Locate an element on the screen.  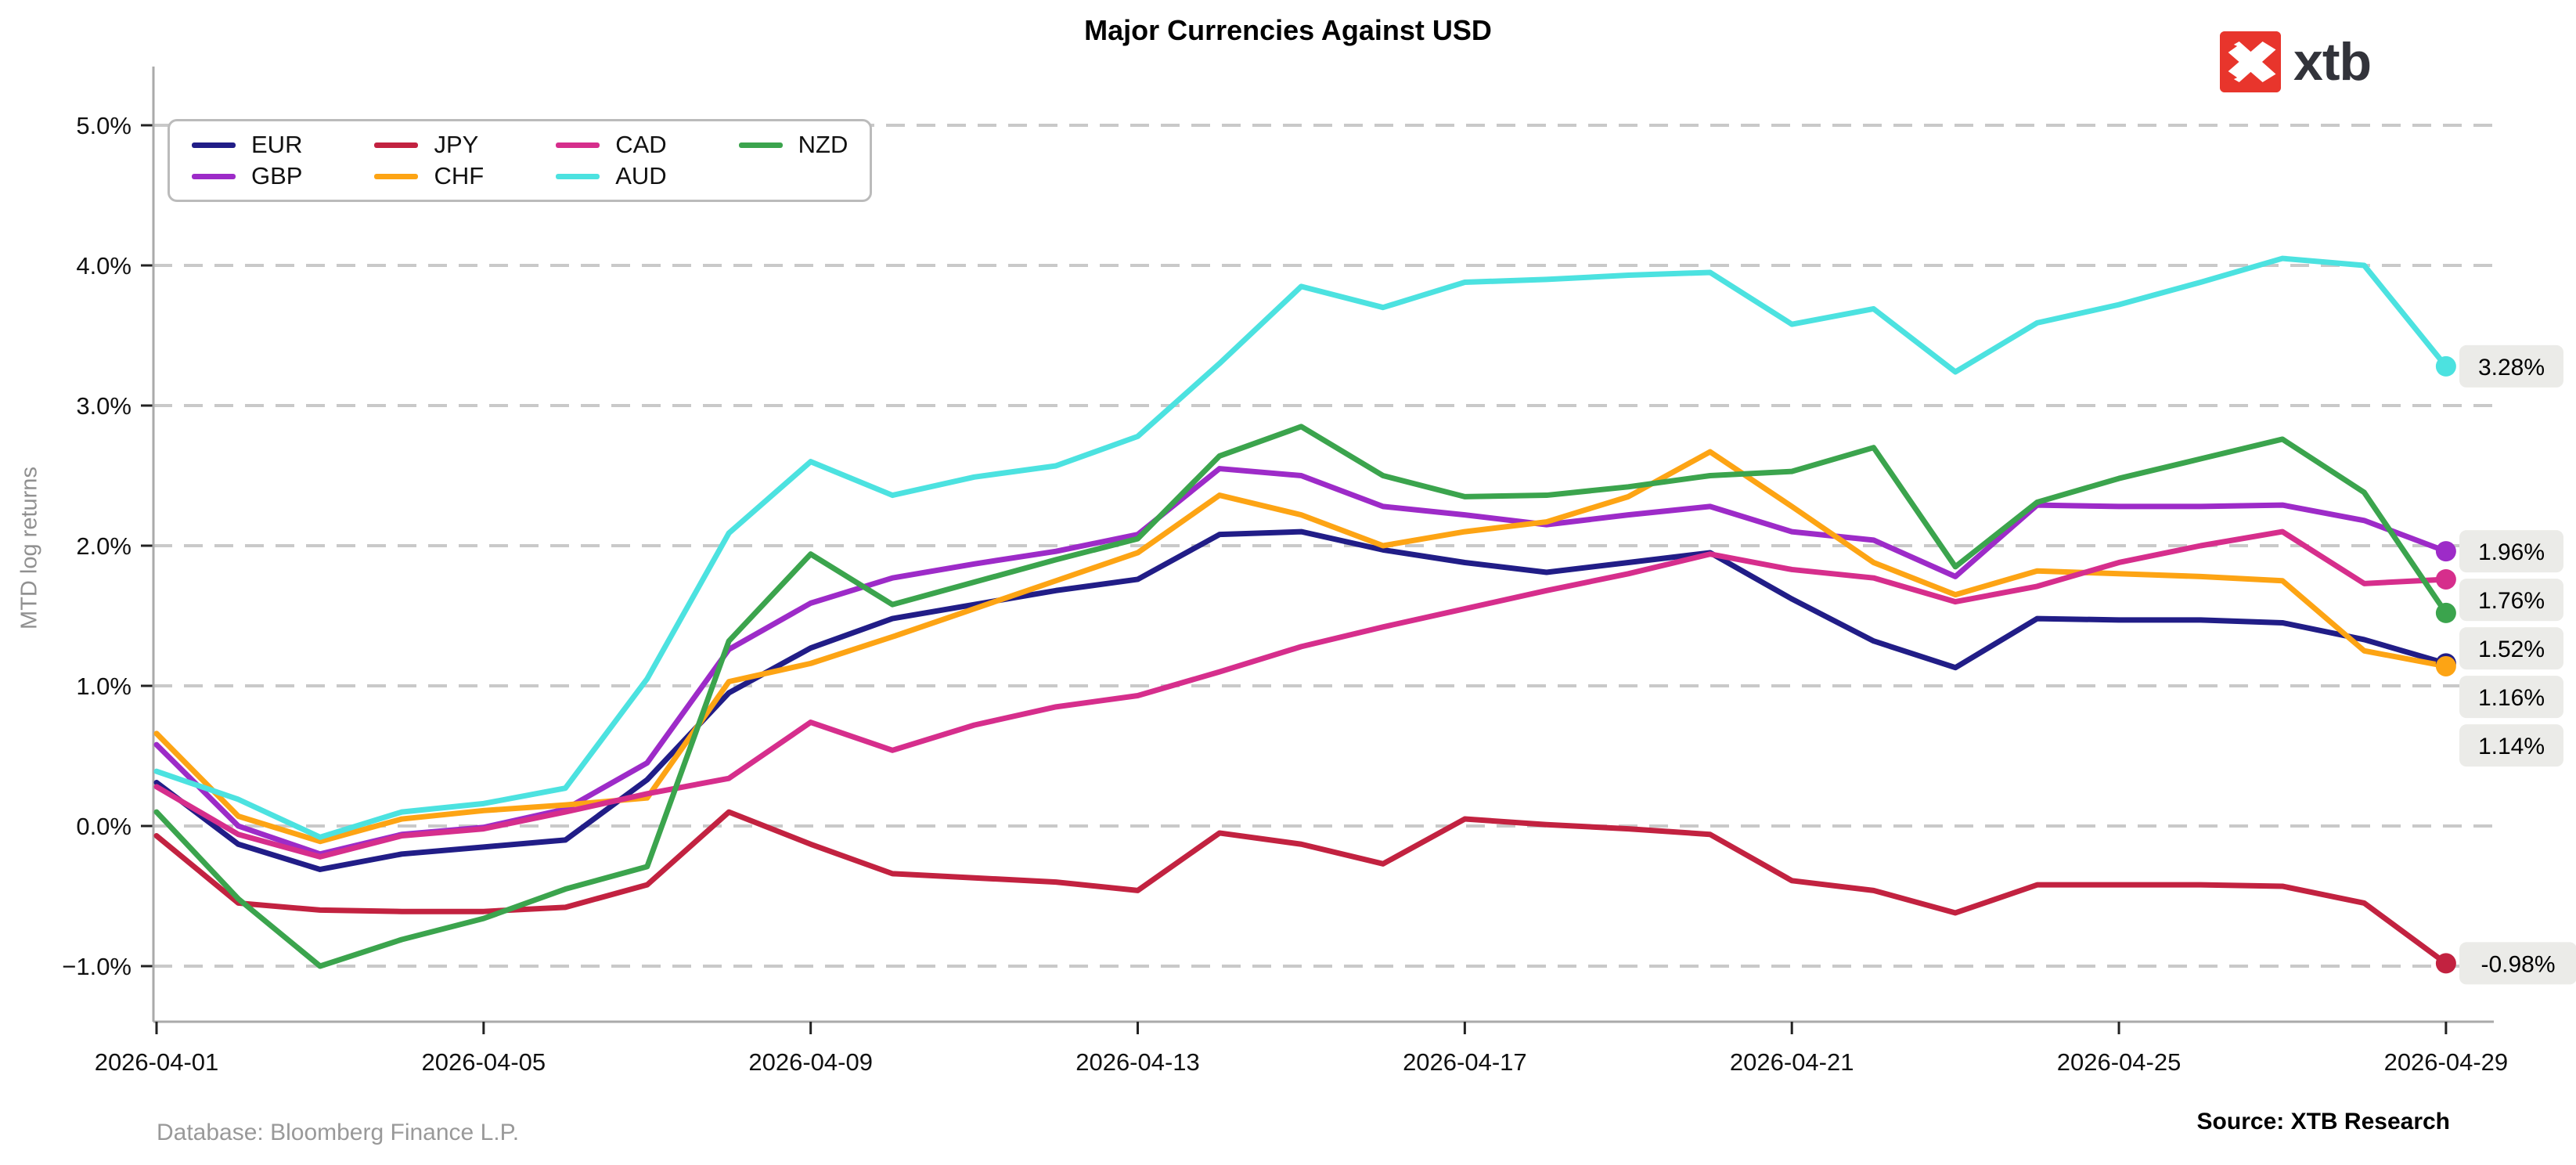
end-label-box-CHF is located at coordinates (2511, 745).